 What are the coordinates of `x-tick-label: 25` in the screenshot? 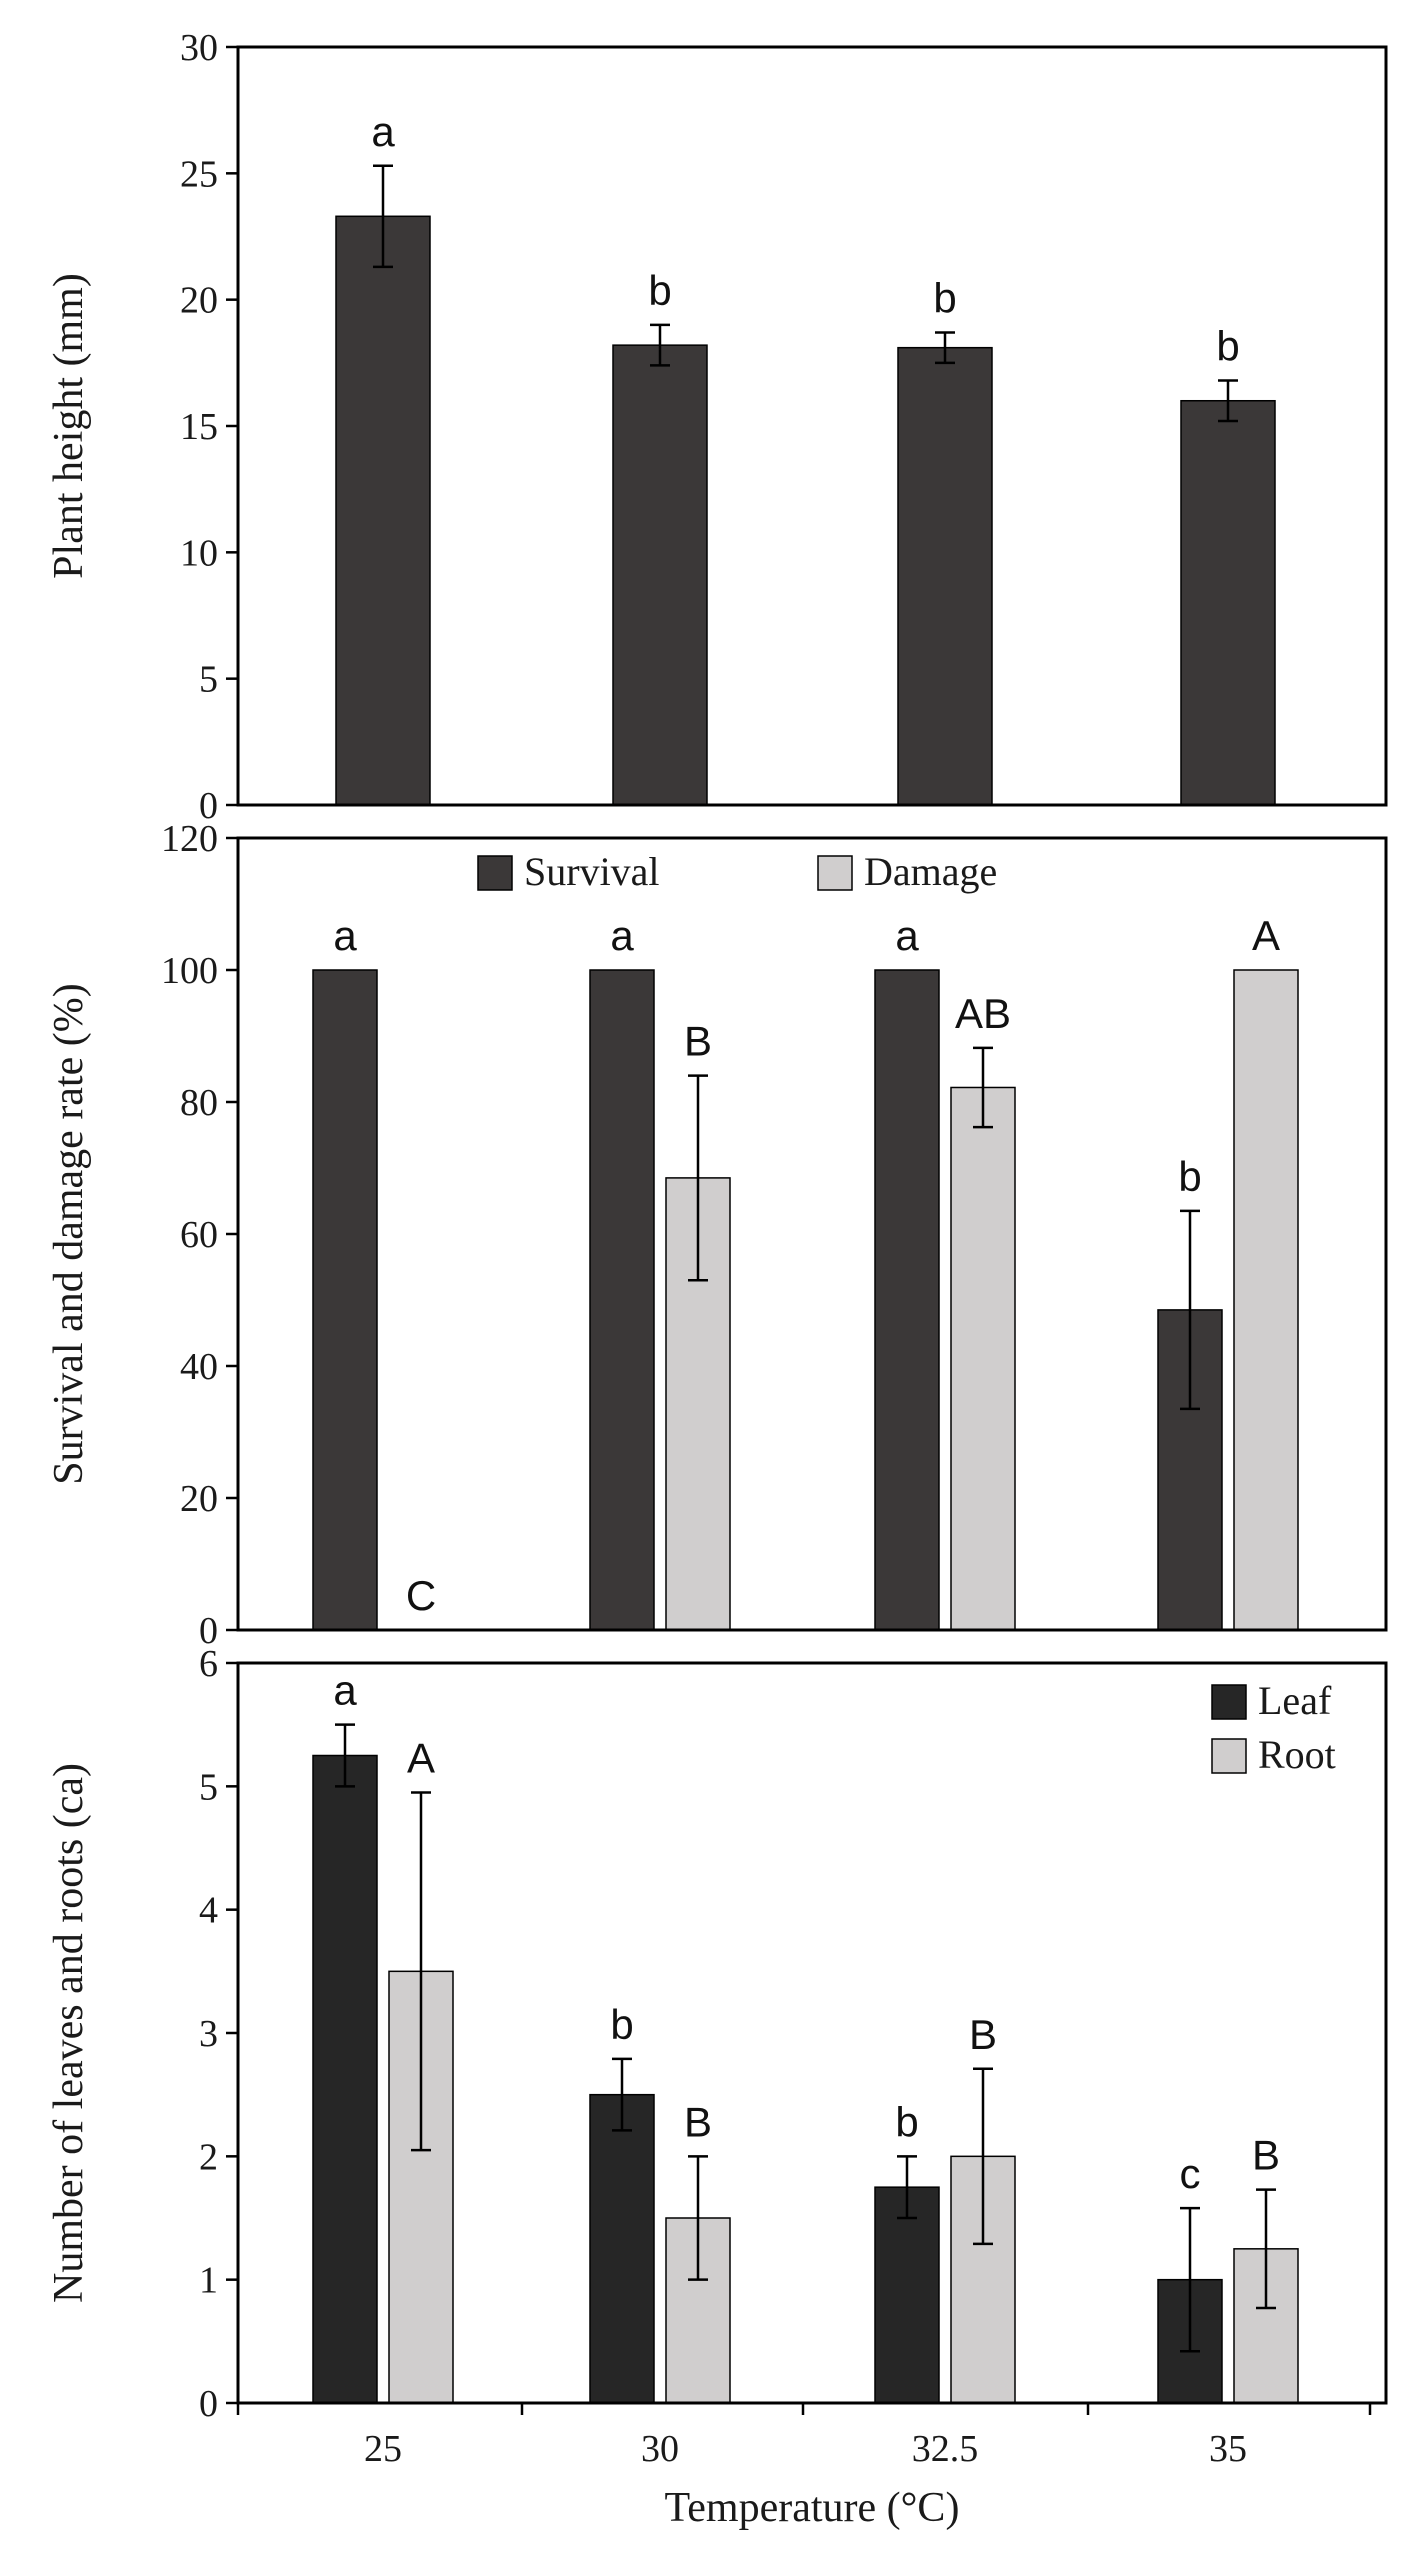 It's located at (383, 2449).